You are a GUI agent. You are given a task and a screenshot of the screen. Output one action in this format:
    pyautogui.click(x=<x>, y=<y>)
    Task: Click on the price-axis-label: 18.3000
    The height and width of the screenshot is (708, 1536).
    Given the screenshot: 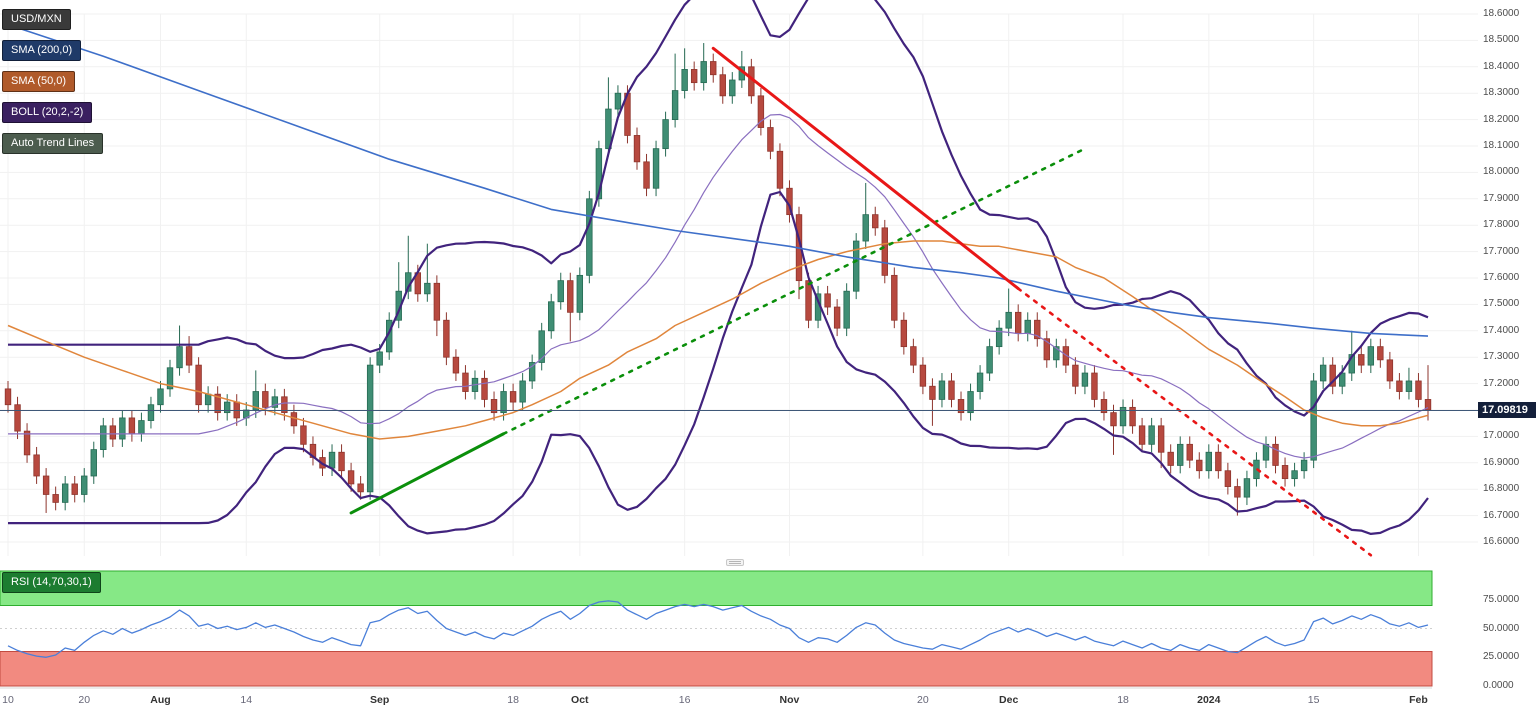 What is the action you would take?
    pyautogui.click(x=1501, y=93)
    